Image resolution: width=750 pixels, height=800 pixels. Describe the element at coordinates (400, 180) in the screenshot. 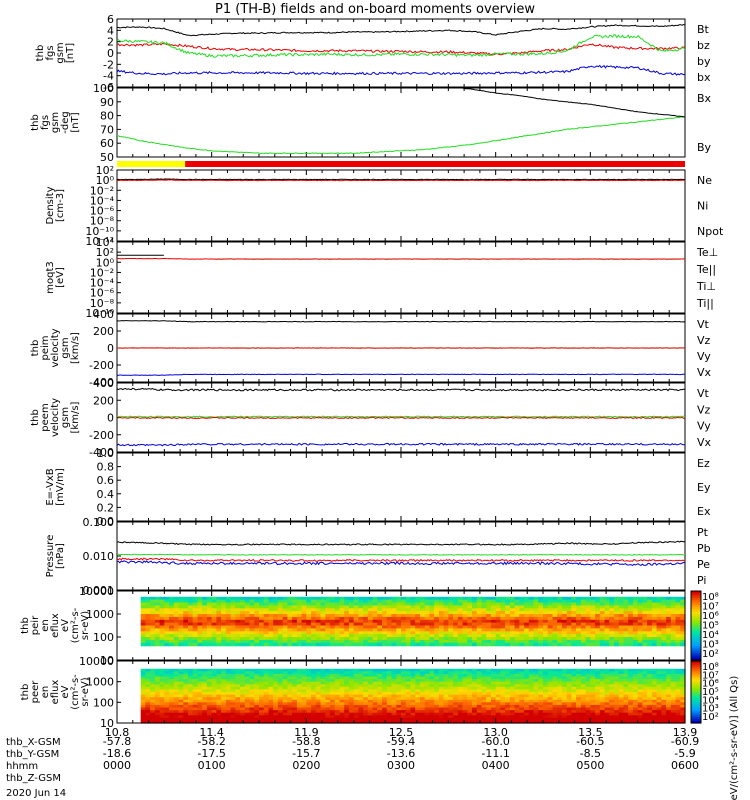

I see `series-ne` at that location.